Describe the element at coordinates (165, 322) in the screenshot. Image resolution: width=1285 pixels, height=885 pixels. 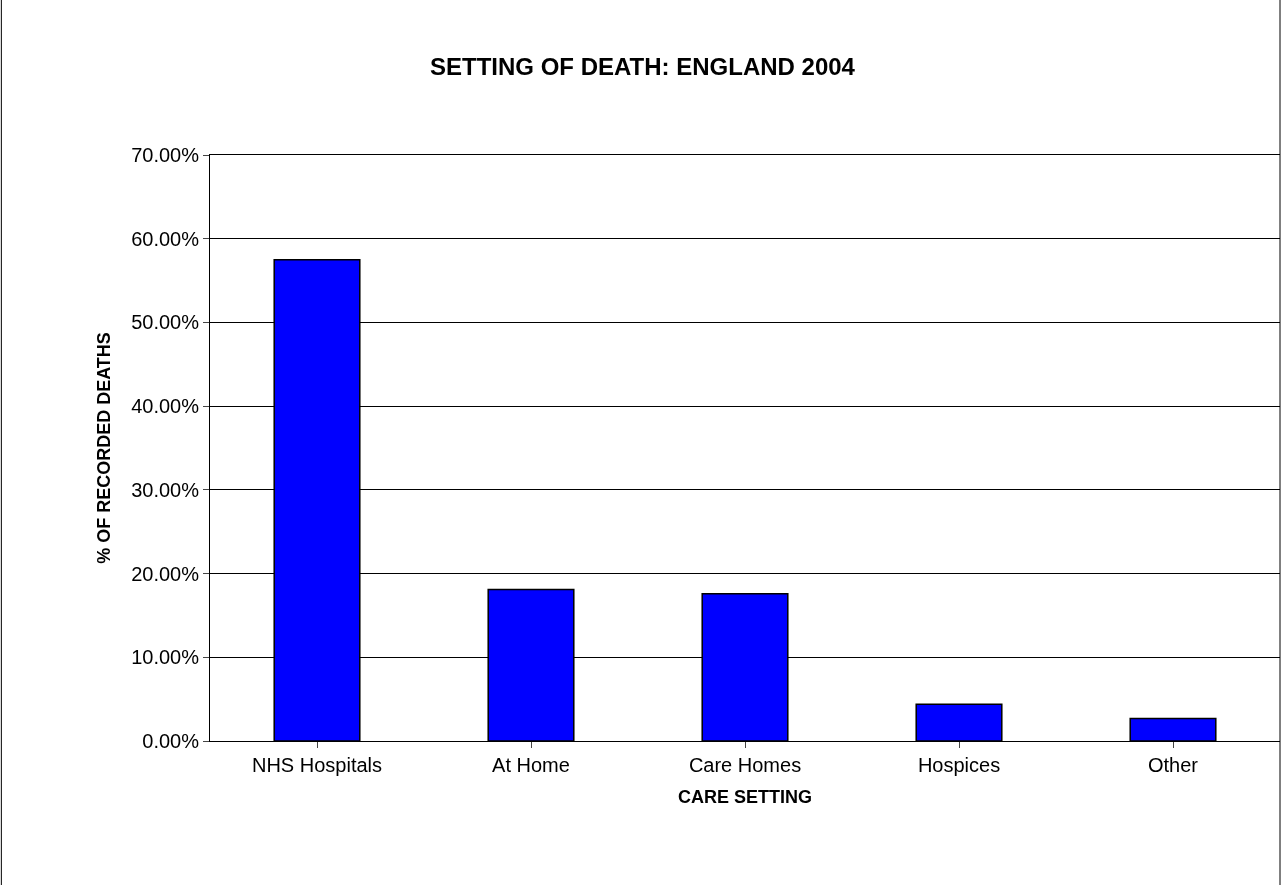
I see `y-tick-label: 50.00%` at that location.